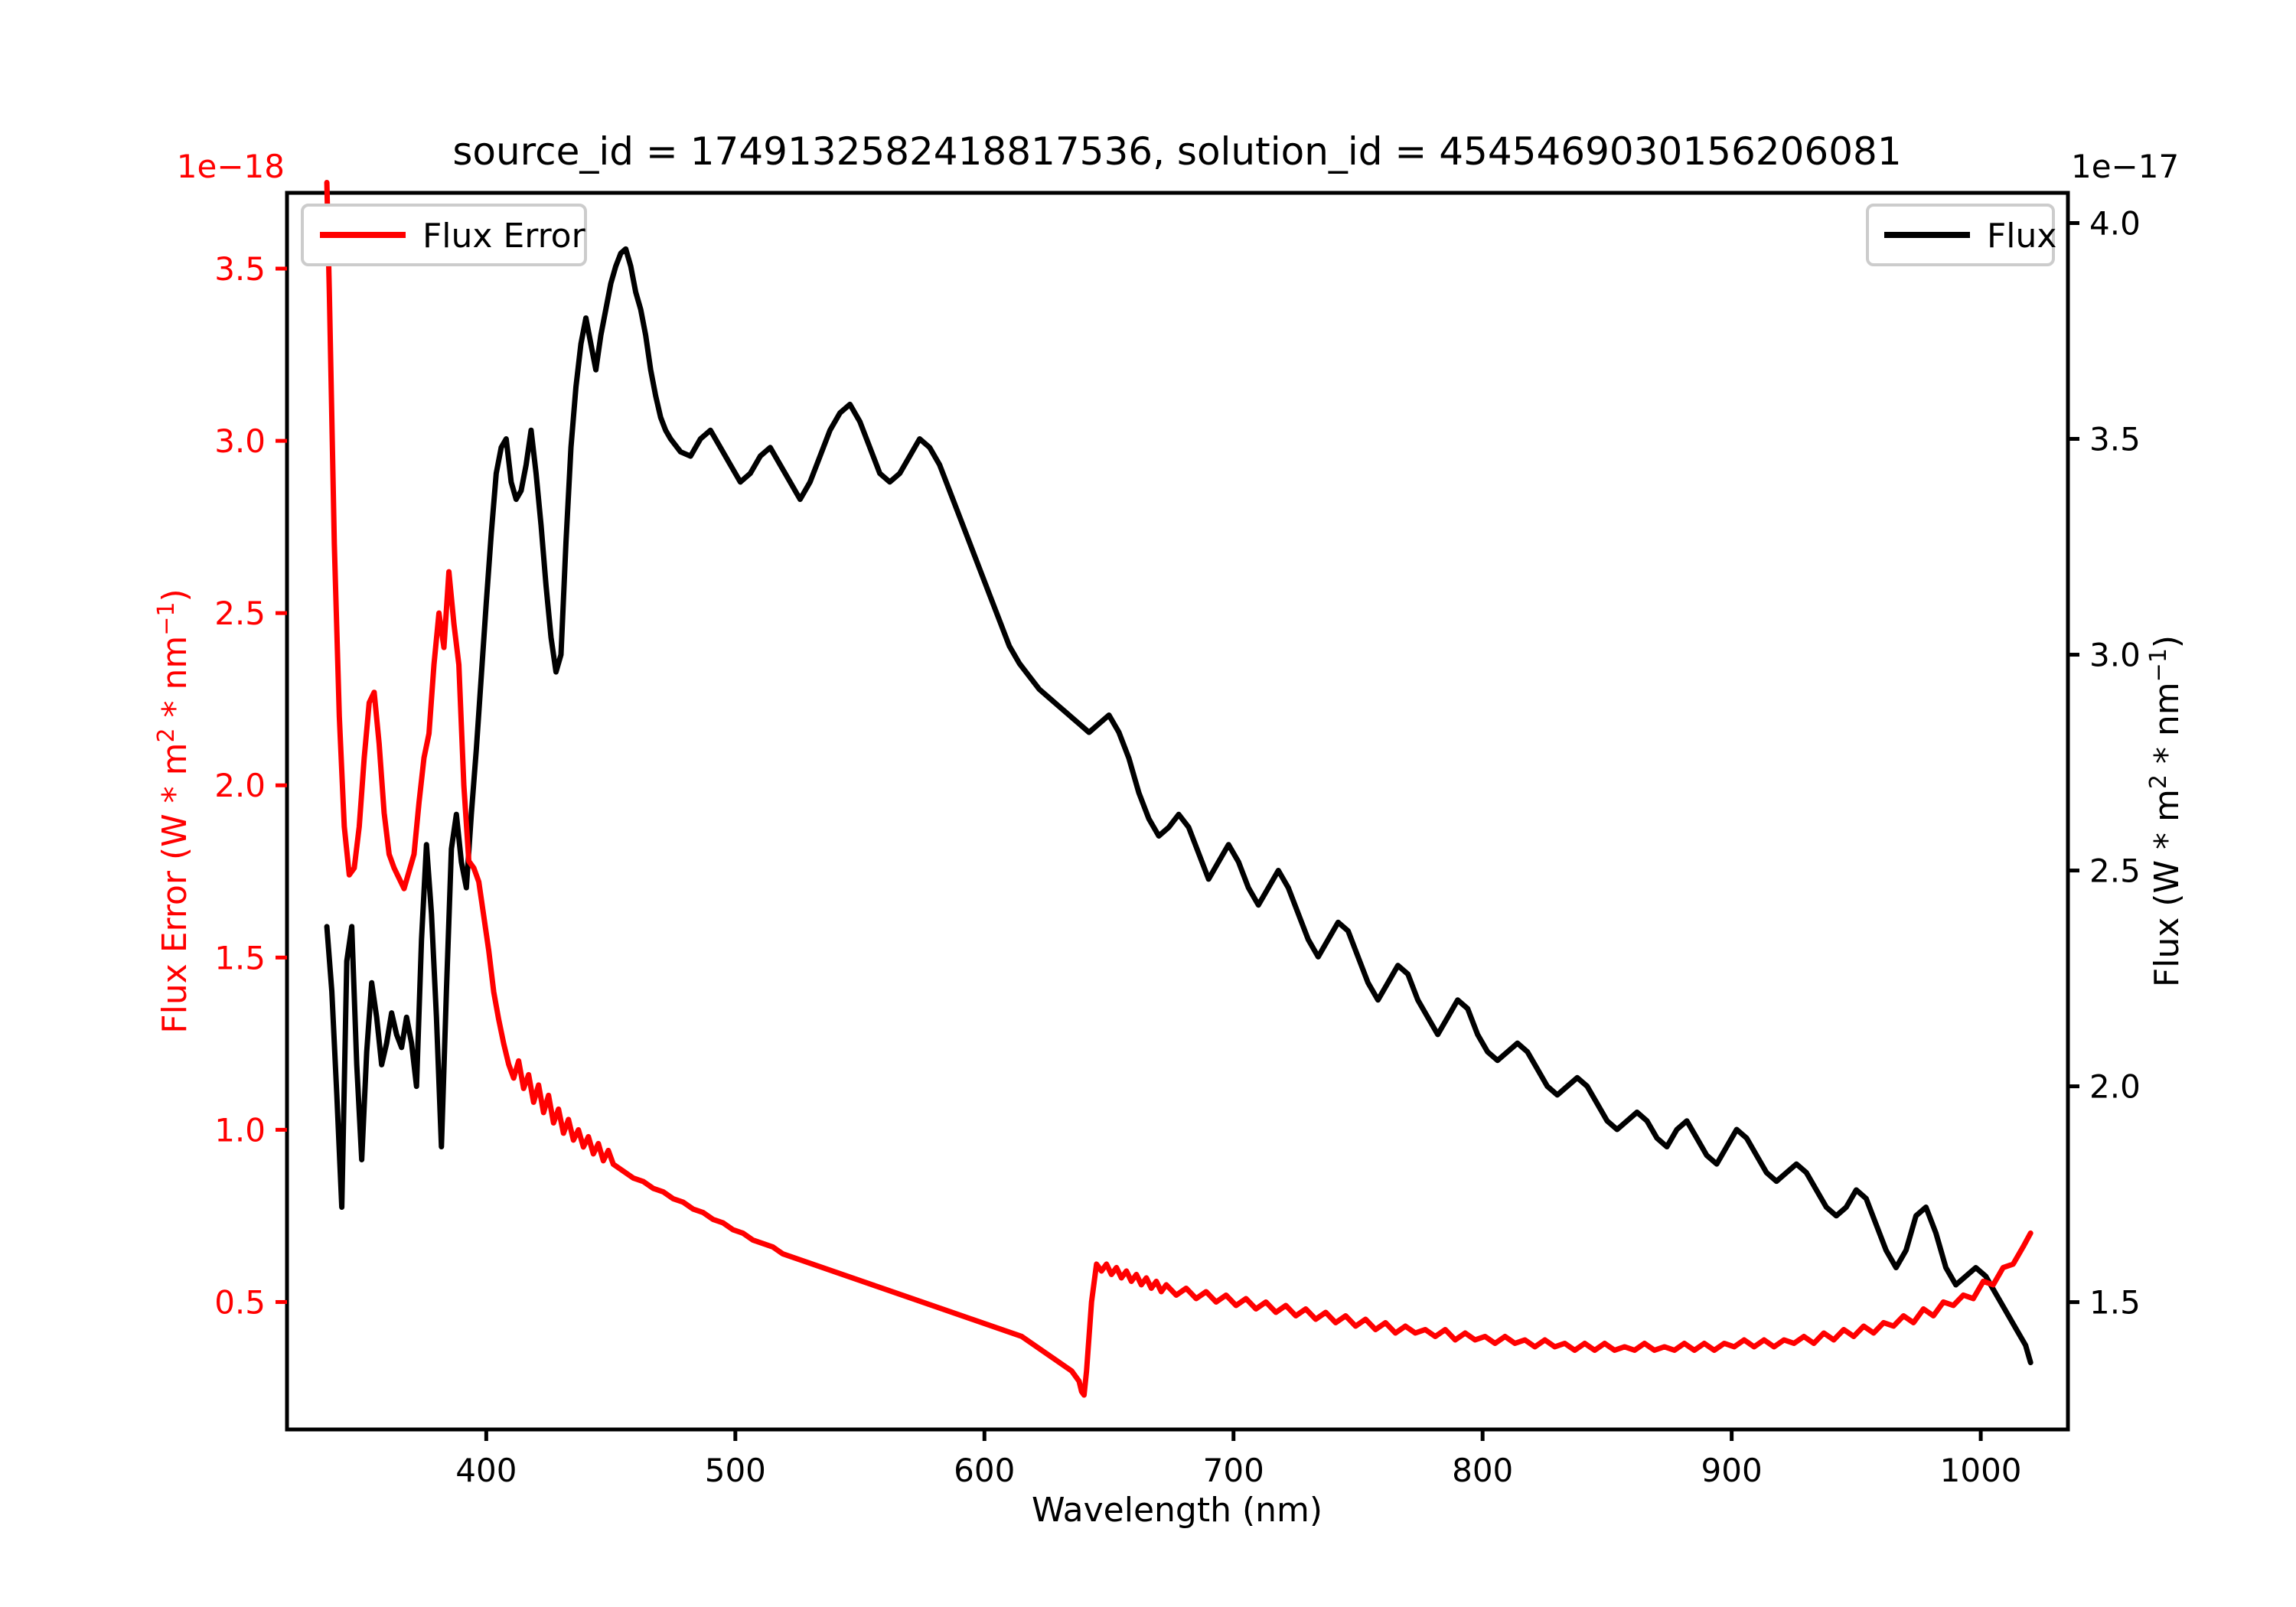 The image size is (2296, 1607). What do you see at coordinates (240, 613) in the screenshot?
I see `left-y-tick-label-2.5: 2.5` at bounding box center [240, 613].